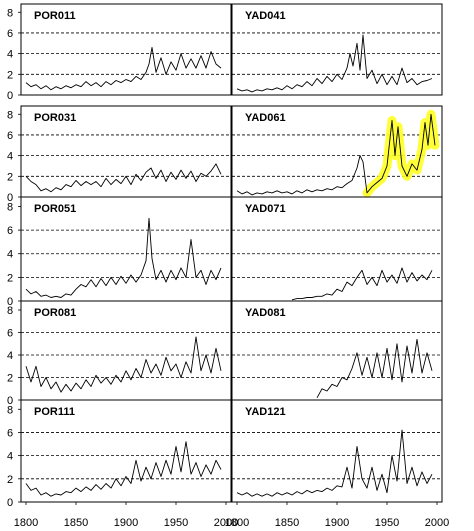 Image resolution: width=474 pixels, height=531 pixels. I want to click on series-line-por051, so click(123, 257).